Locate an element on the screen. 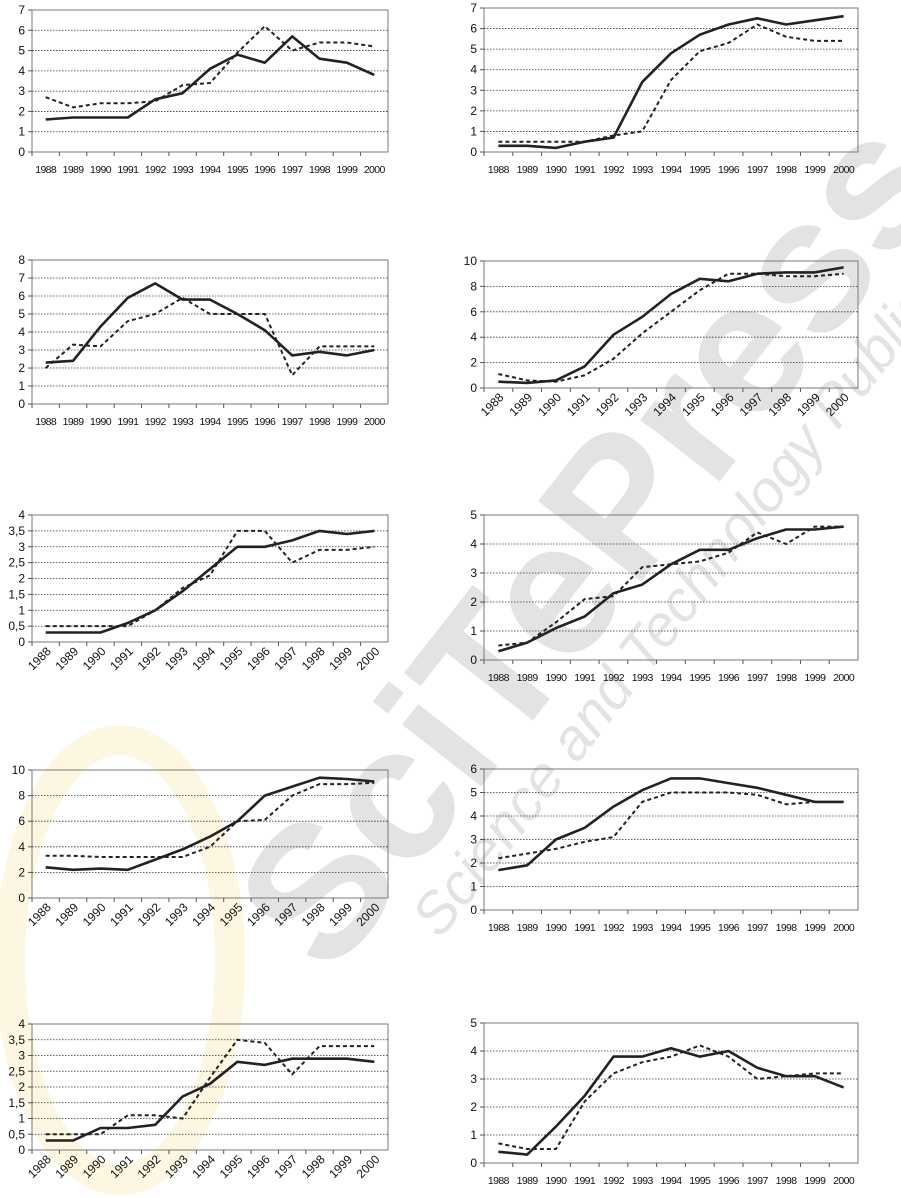 The image size is (901, 1198). y-tick-label: 7 is located at coordinates (473, 8).